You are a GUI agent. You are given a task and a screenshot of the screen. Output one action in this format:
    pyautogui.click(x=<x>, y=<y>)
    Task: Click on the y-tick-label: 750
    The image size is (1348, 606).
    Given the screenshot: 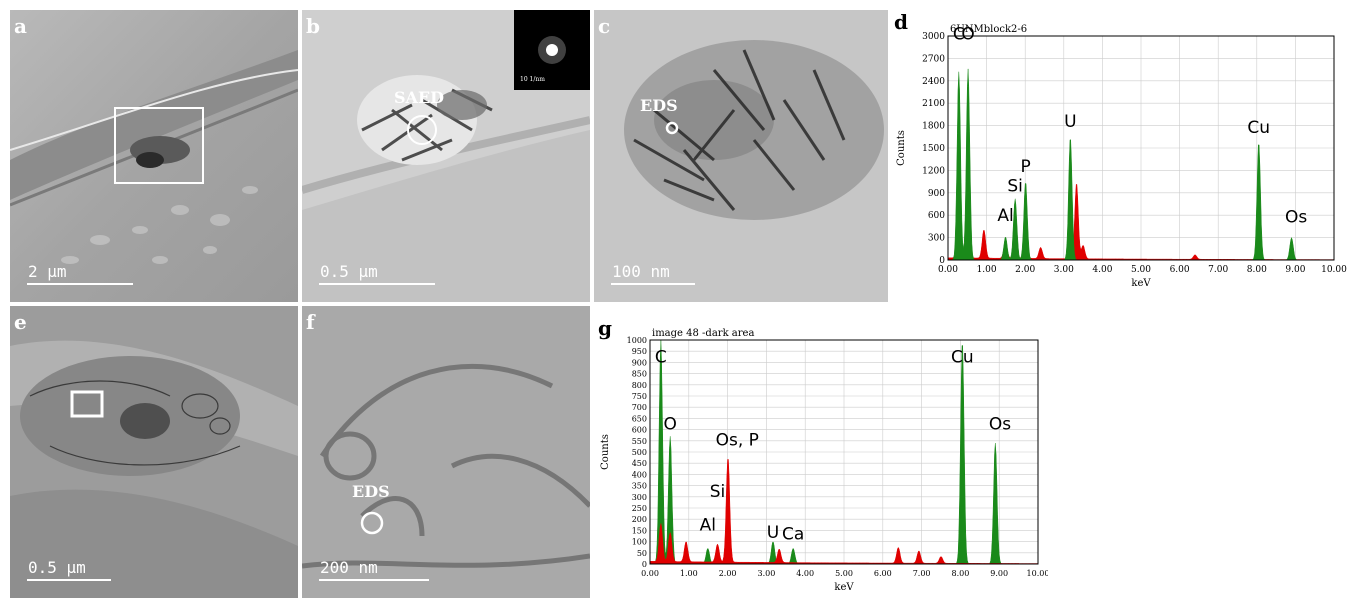 What is the action you would take?
    pyautogui.click(x=639, y=396)
    